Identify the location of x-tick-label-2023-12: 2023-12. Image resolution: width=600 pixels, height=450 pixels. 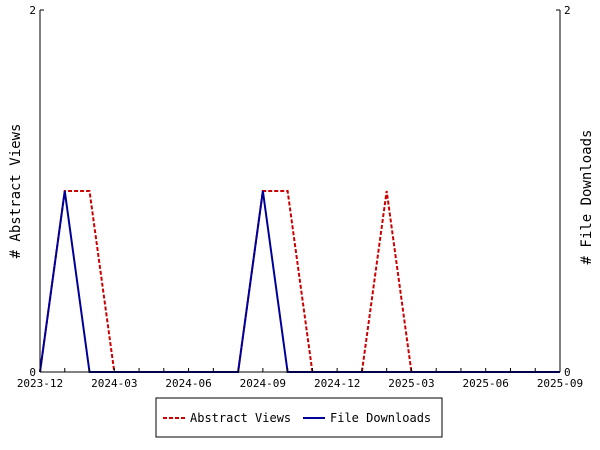
(40, 383).